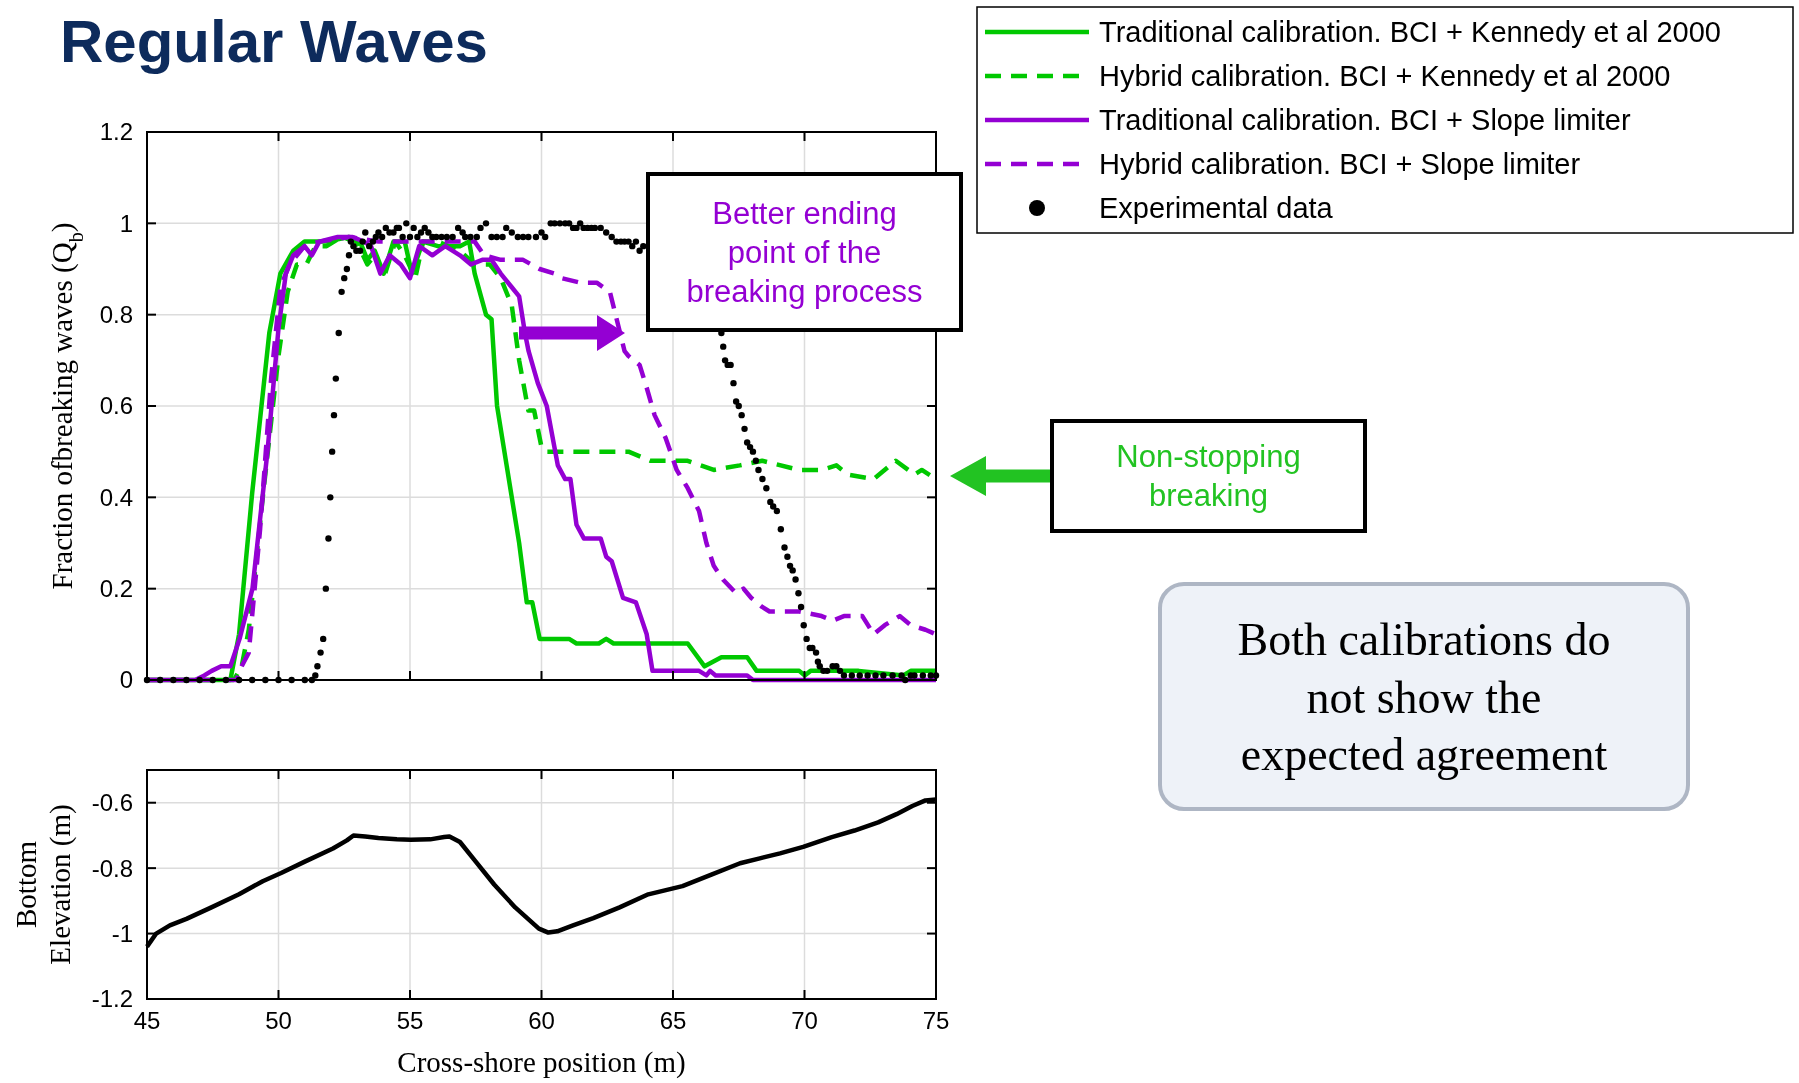 The width and height of the screenshot is (1799, 1083). I want to click on y-tick-label: 0.2, so click(116, 589).